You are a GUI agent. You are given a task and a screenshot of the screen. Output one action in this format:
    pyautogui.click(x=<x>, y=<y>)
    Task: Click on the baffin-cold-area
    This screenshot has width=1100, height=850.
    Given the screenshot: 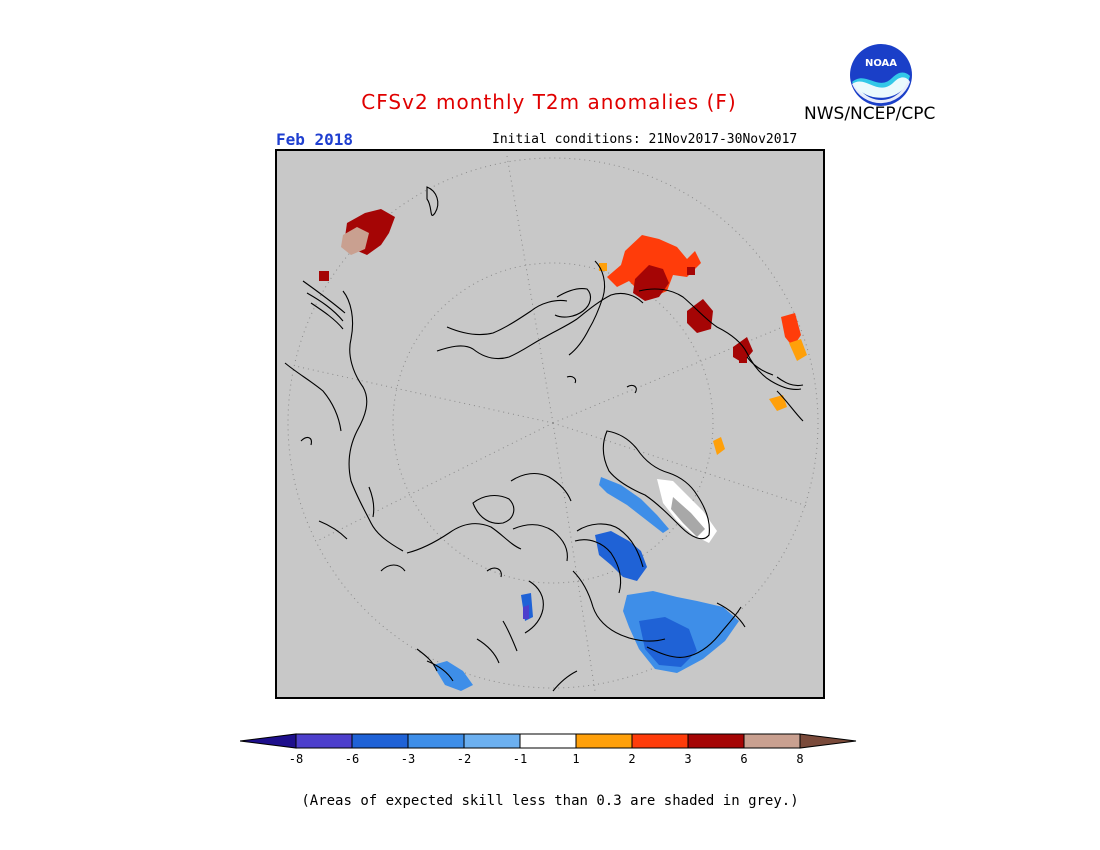 What is the action you would take?
    pyautogui.click(x=634, y=505)
    